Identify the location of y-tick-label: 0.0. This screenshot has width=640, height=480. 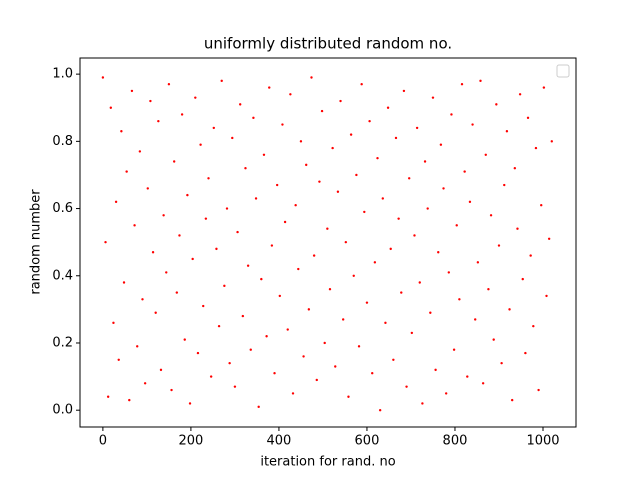
(62, 410).